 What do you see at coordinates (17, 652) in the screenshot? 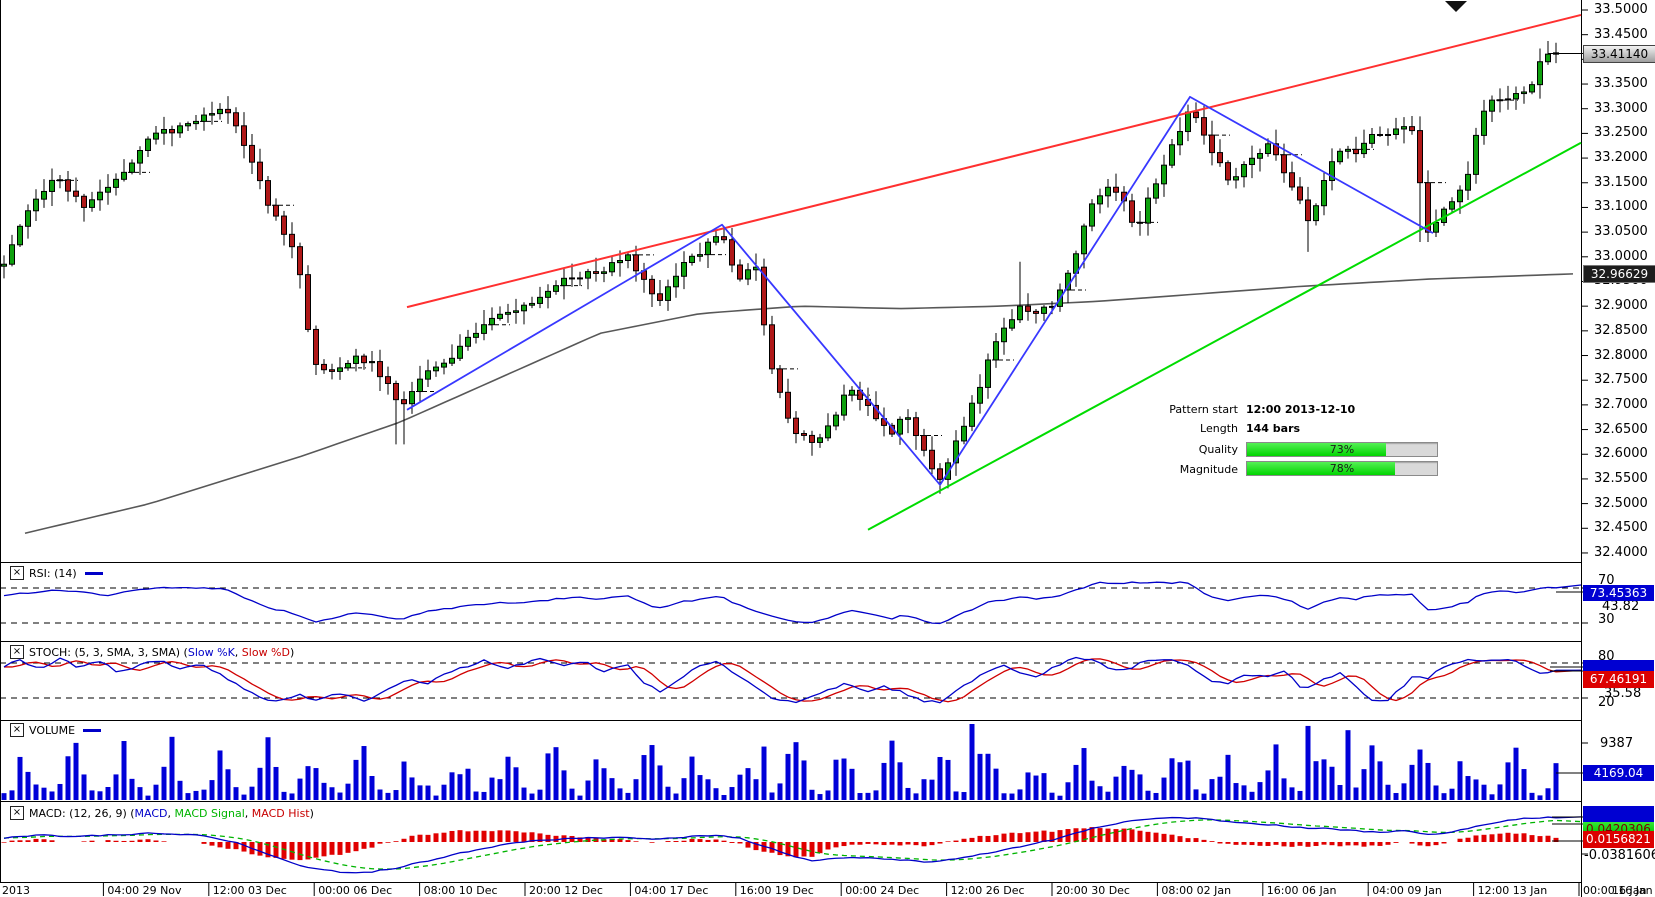
I see `stoch-close-checkbox: ×` at bounding box center [17, 652].